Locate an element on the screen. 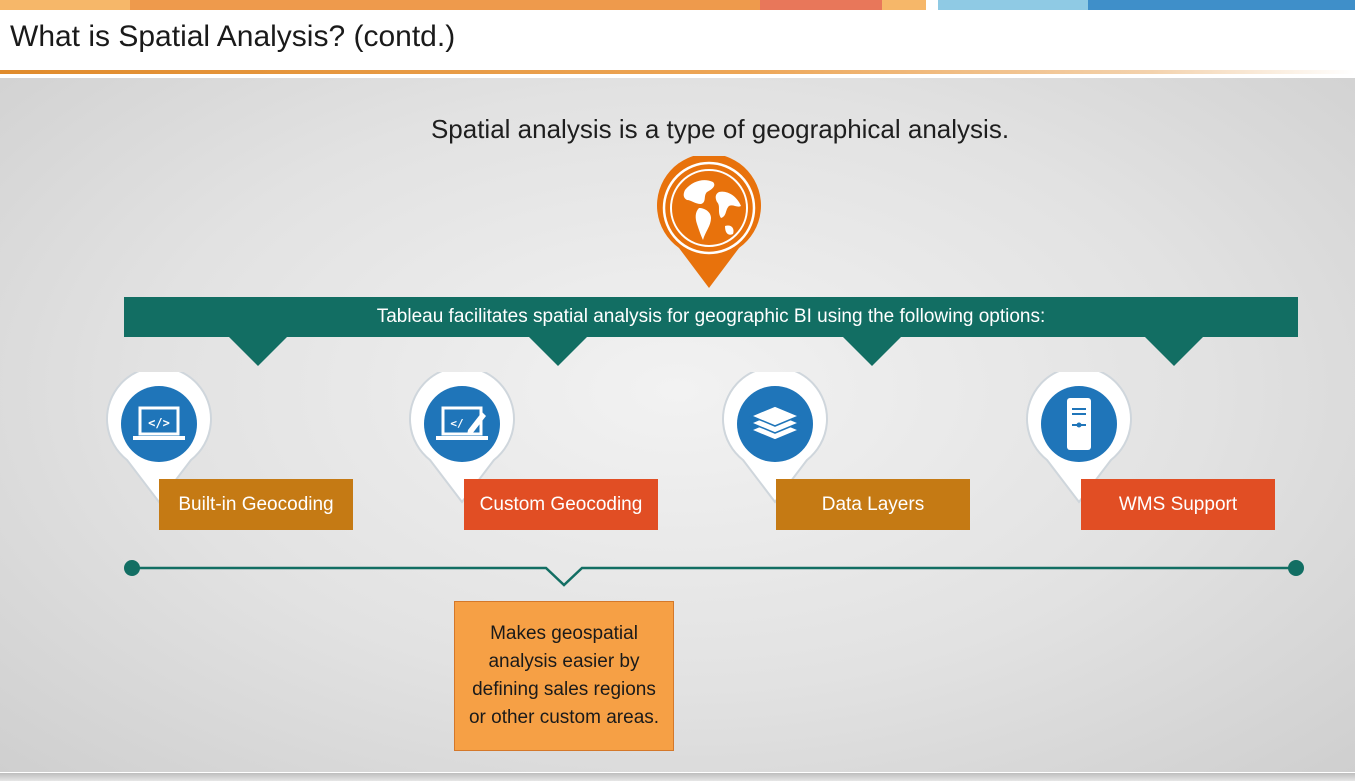 This screenshot has height=781, width=1355. laptop-code-icon: </> is located at coordinates (159, 438).